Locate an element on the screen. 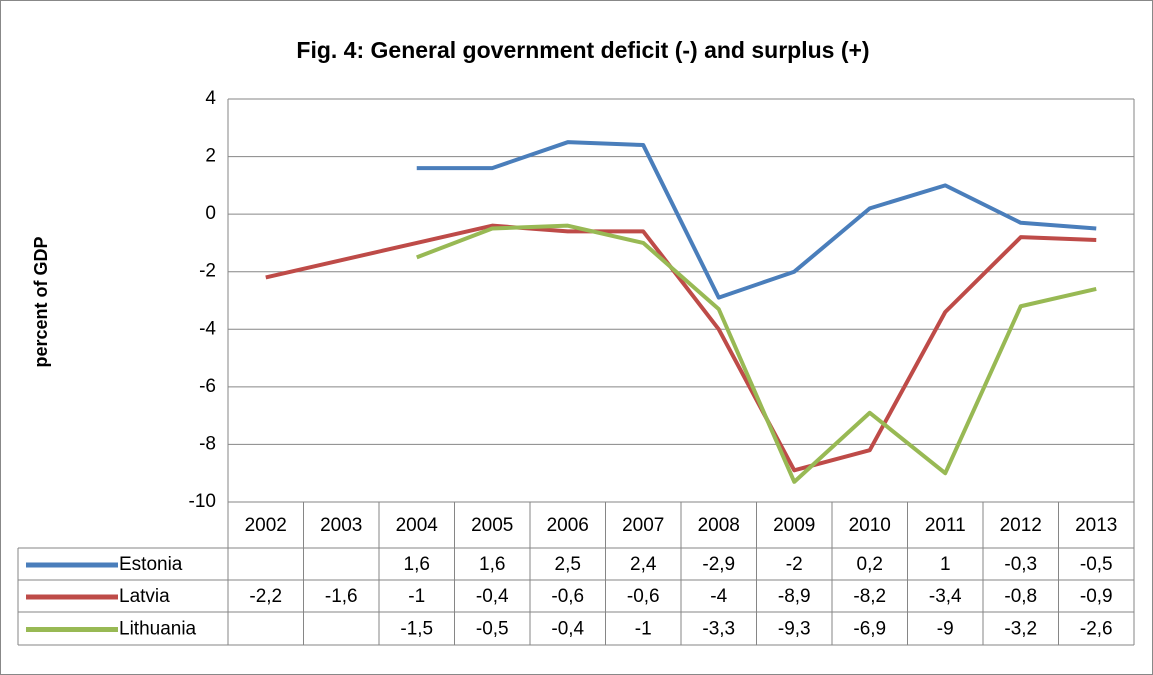 This screenshot has width=1153, height=675. data-label: -2,2 is located at coordinates (265, 596).